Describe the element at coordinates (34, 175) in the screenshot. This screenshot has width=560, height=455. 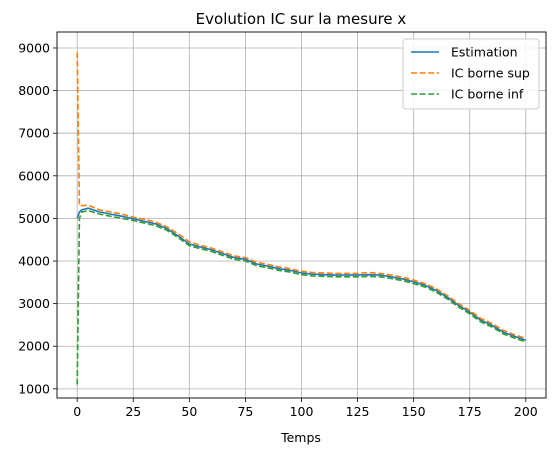
I see `y-tick-label: 6000` at that location.